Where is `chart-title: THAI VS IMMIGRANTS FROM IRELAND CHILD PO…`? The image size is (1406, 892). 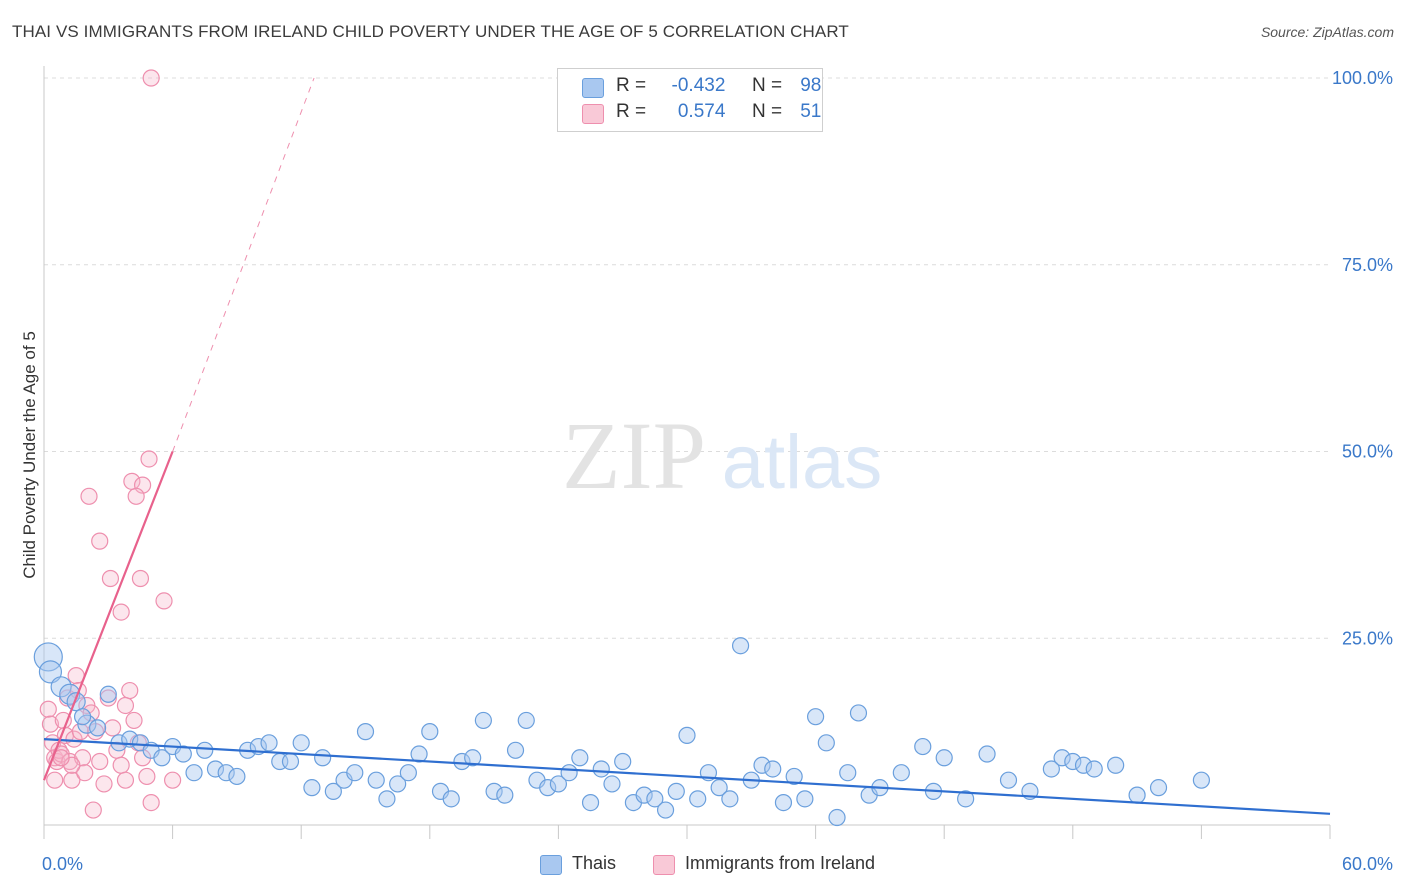 chart-title: THAI VS IMMIGRANTS FROM IRELAND CHILD PO… is located at coordinates (430, 31).